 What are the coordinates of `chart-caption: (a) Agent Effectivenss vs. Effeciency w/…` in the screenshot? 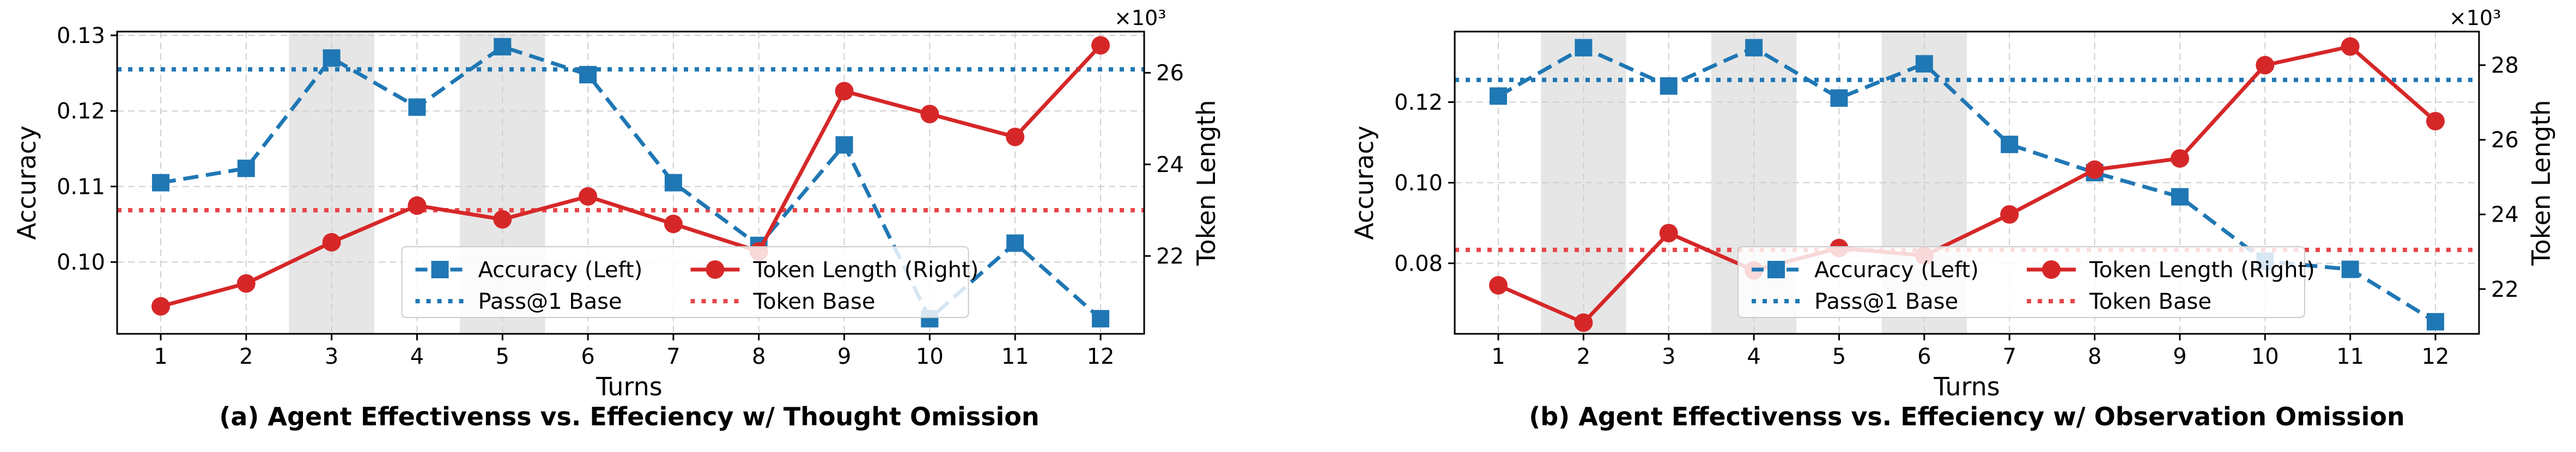 It's located at (629, 417).